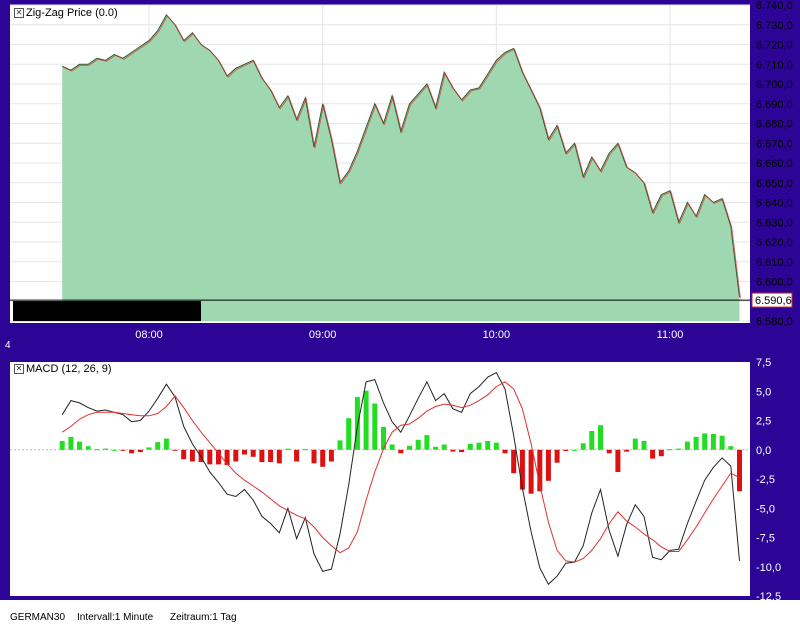  What do you see at coordinates (774, 283) in the screenshot?
I see `price-y-tick: 6.600,0` at bounding box center [774, 283].